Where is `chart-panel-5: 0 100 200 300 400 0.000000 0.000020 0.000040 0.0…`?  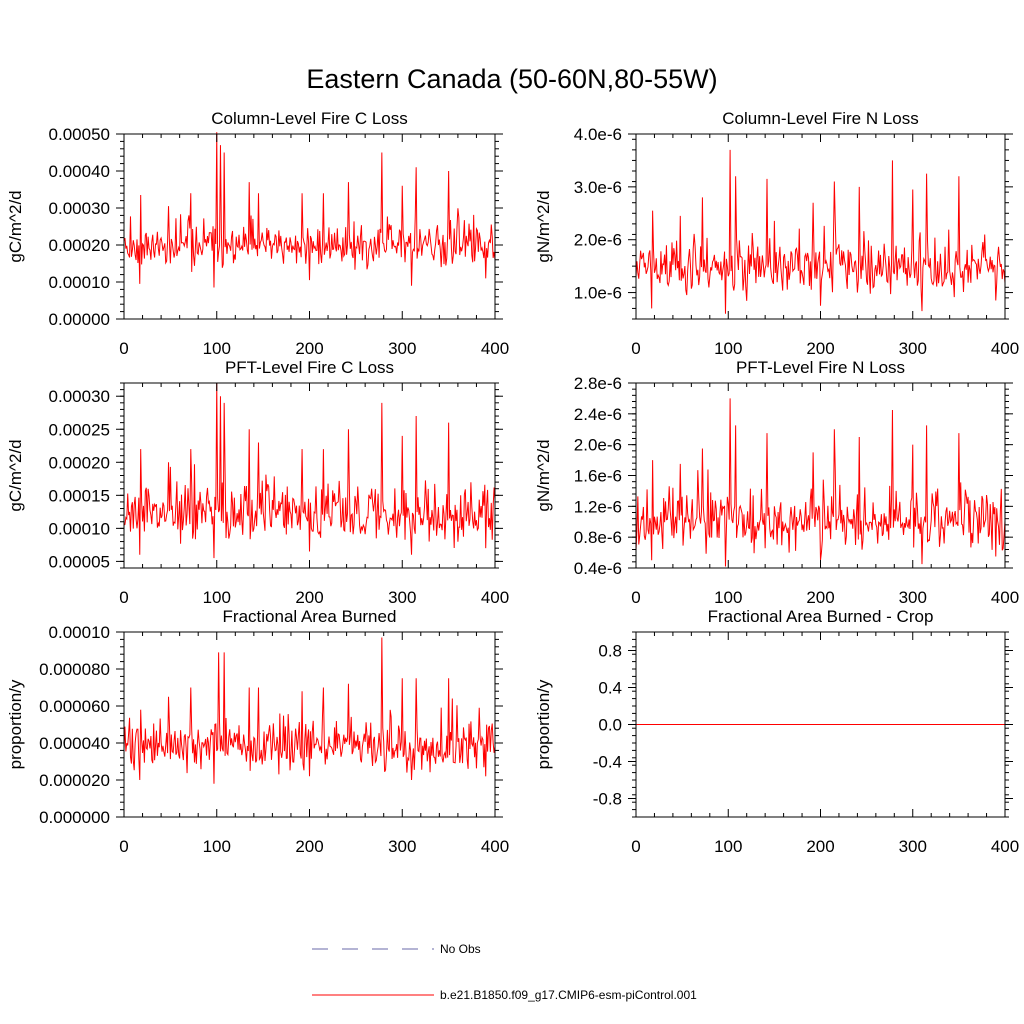
chart-panel-5: 0 100 200 300 400 0.000000 0.000020 0.000040 0.0… is located at coordinates (257, 731).